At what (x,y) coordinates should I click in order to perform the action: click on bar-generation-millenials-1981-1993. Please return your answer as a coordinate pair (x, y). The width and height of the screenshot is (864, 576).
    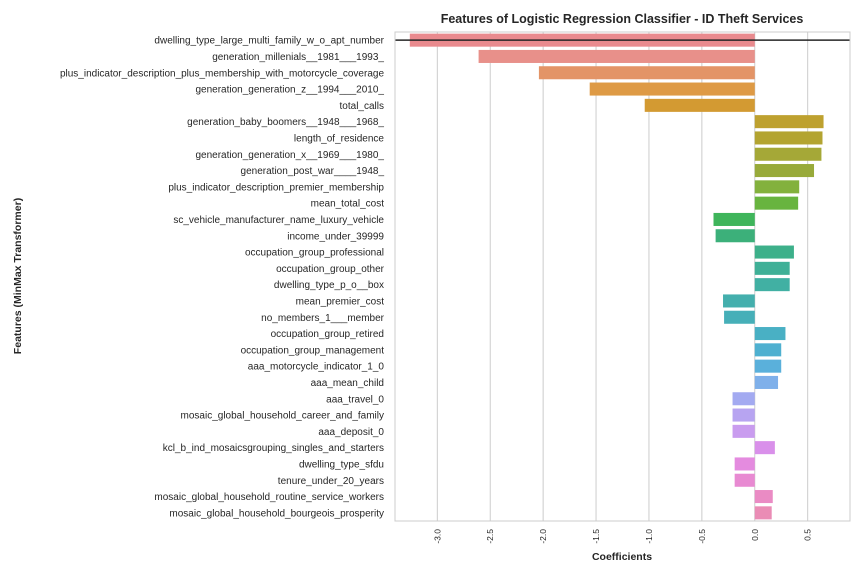
    Looking at the image, I should click on (616, 56).